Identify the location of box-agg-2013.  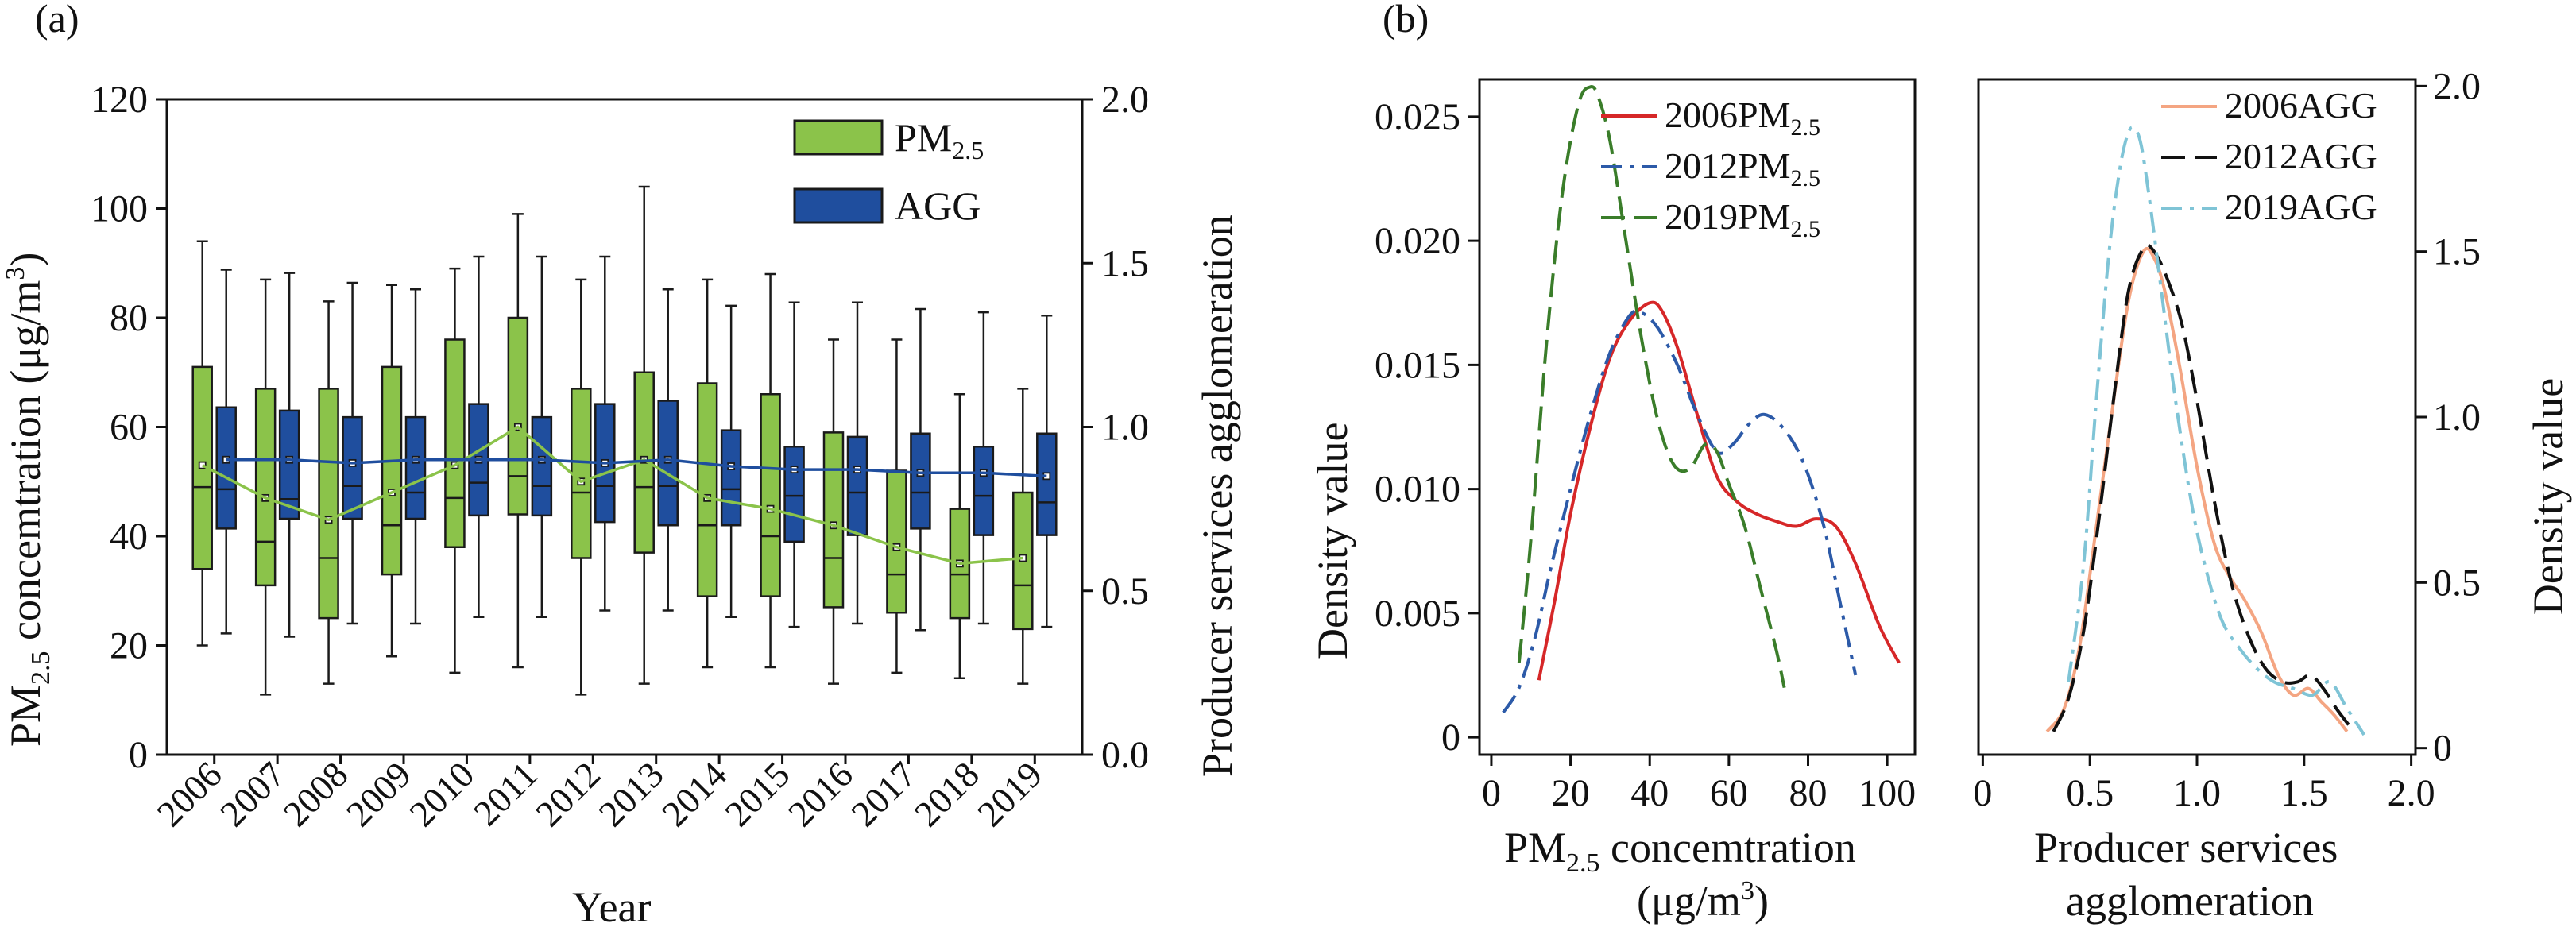
(668, 450).